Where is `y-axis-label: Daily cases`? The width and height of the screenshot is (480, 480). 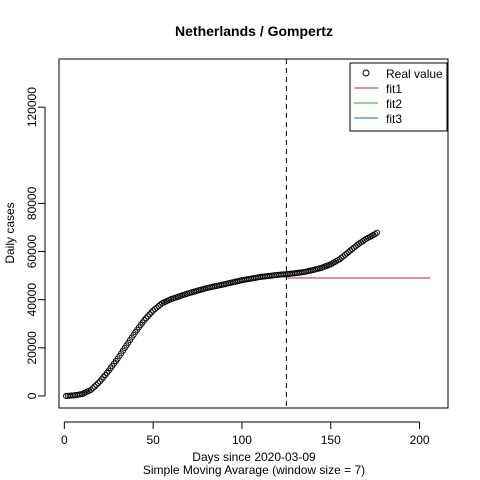 y-axis-label: Daily cases is located at coordinates (10, 232).